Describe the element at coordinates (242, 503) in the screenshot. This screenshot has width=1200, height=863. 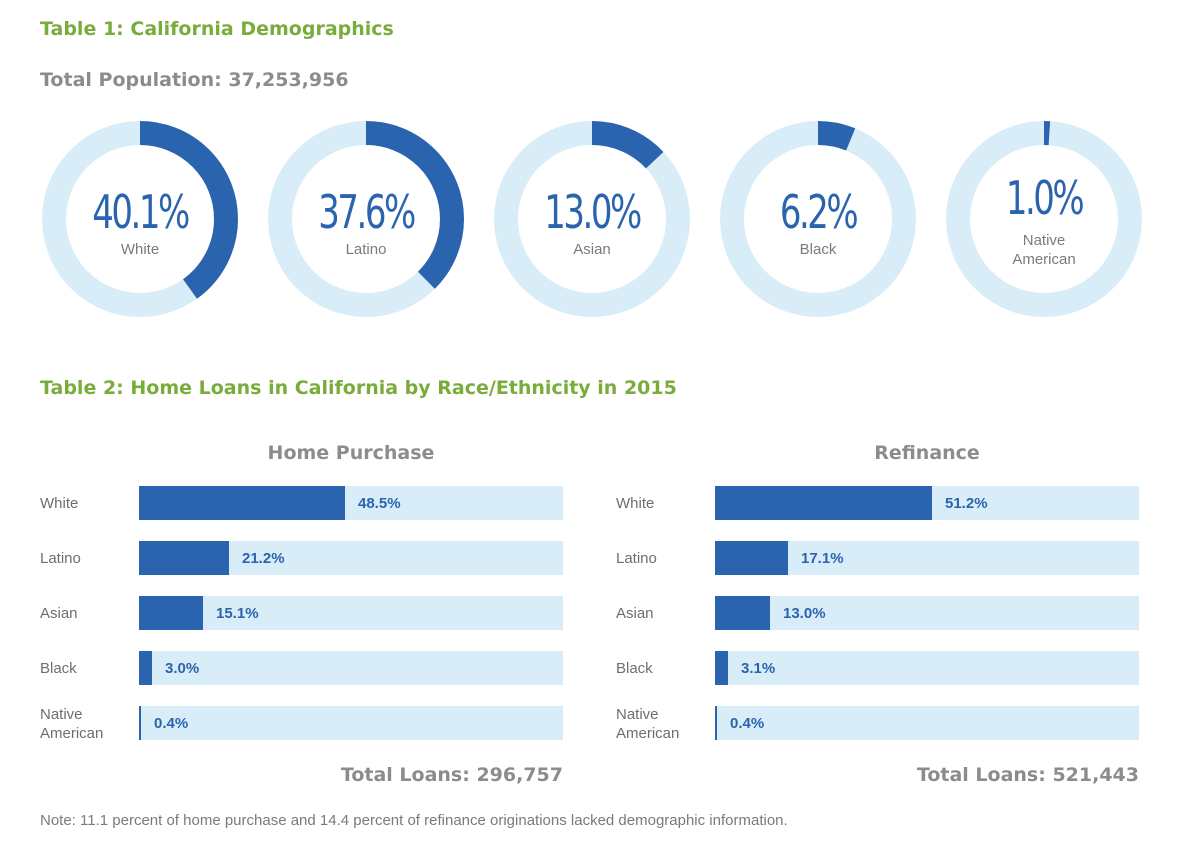
I see `purchase-bar-white` at that location.